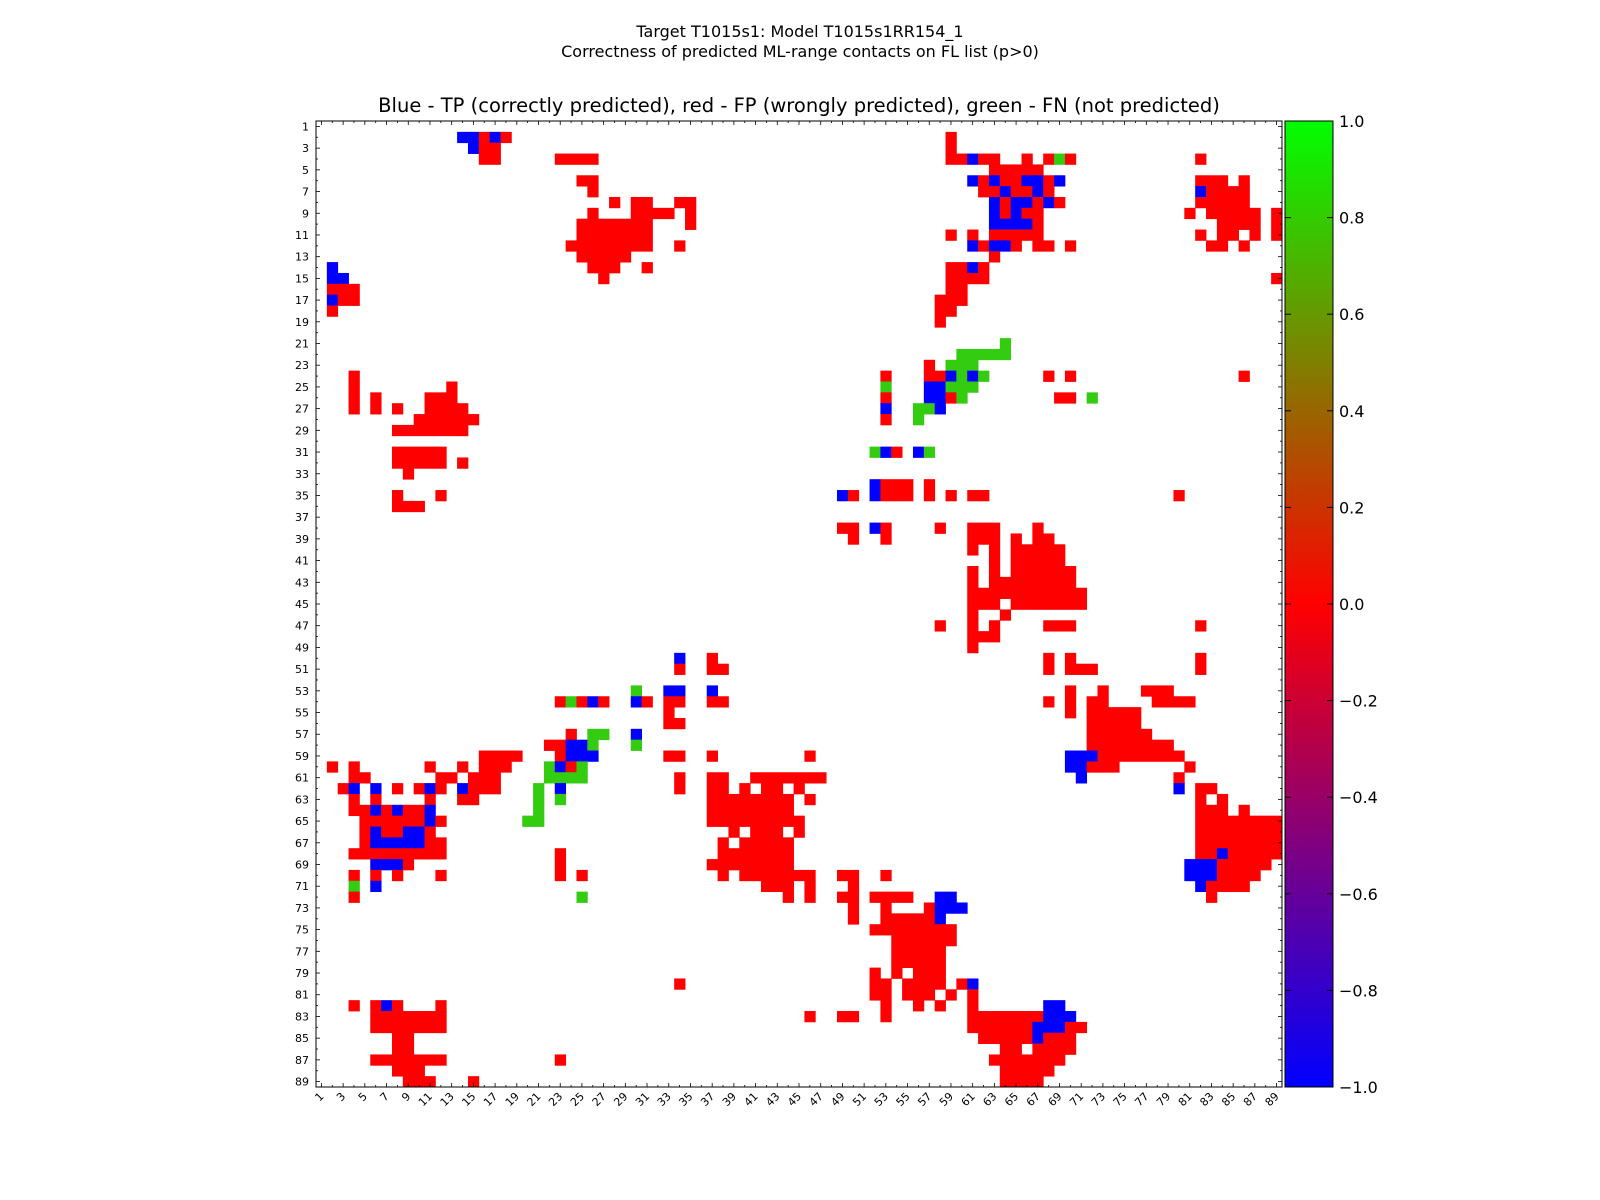 The height and width of the screenshot is (1200, 1600). What do you see at coordinates (302, 843) in the screenshot?
I see `y-tick-label: 67` at bounding box center [302, 843].